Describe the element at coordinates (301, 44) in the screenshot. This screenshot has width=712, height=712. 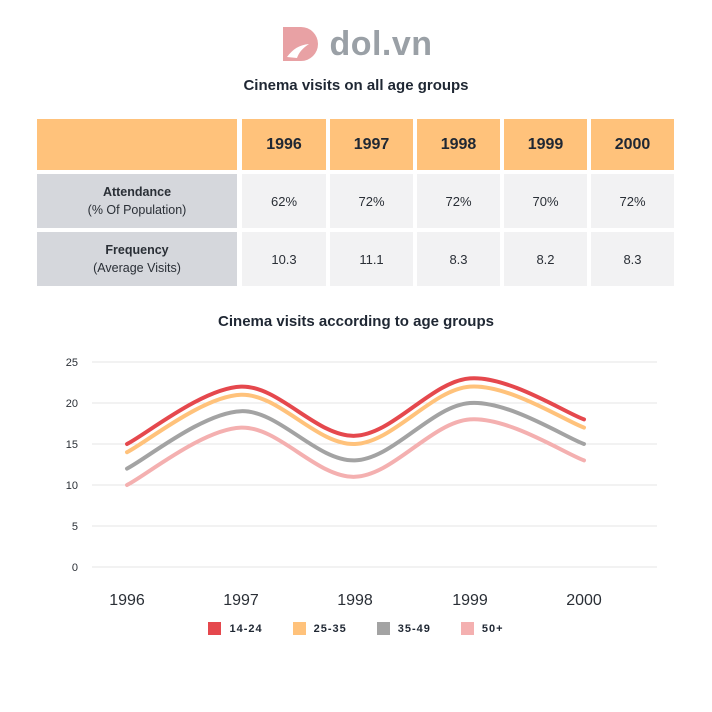
I see `dol-logo-icon` at that location.